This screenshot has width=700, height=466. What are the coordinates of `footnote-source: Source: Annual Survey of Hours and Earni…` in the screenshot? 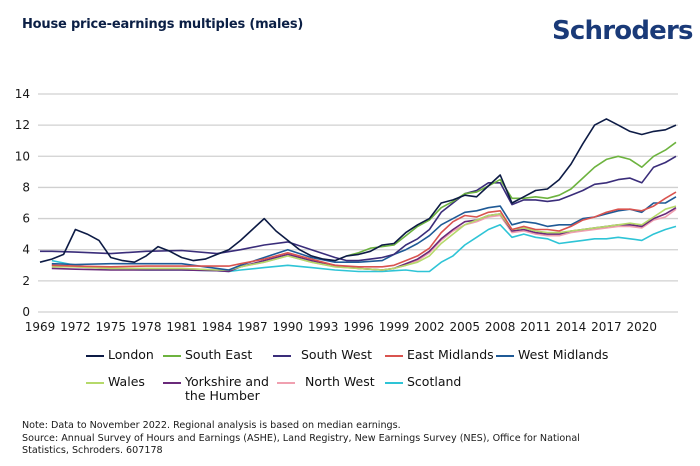 It's located at (301, 438).